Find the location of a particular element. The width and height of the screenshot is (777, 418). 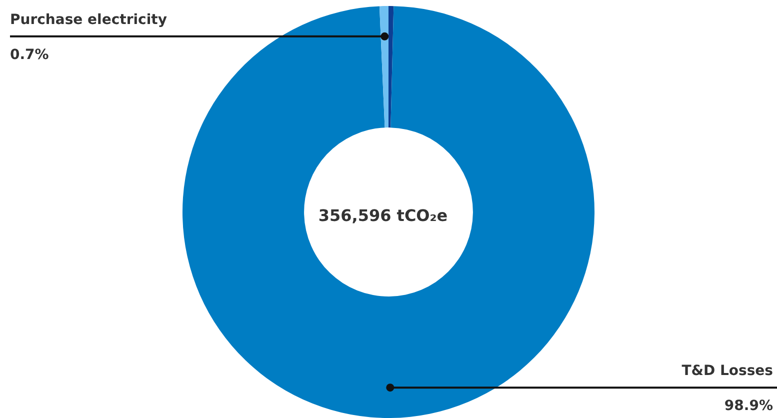

text: 356,596 tCO₂e is located at coordinates (383, 215).